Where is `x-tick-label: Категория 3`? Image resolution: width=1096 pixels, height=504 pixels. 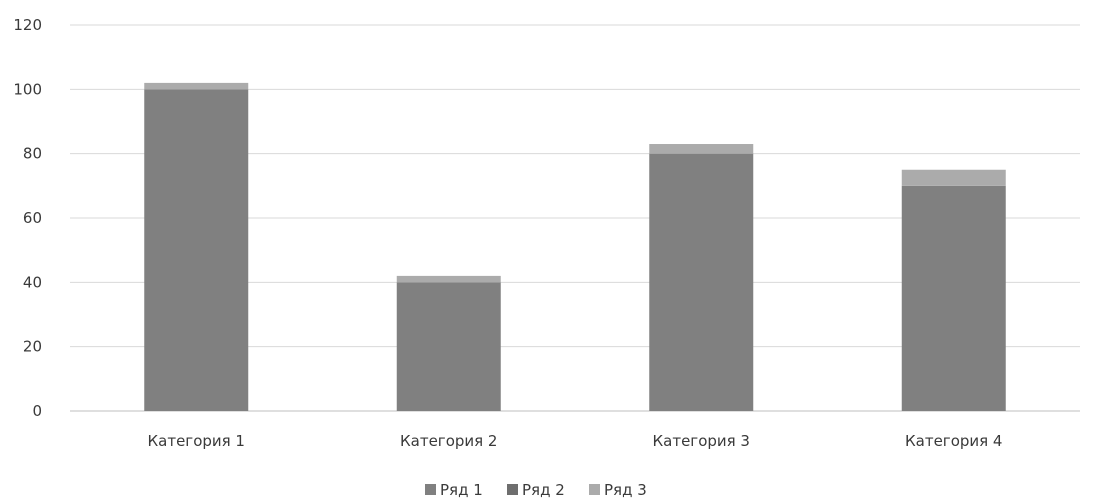 x-tick-label: Категория 3 is located at coordinates (701, 441).